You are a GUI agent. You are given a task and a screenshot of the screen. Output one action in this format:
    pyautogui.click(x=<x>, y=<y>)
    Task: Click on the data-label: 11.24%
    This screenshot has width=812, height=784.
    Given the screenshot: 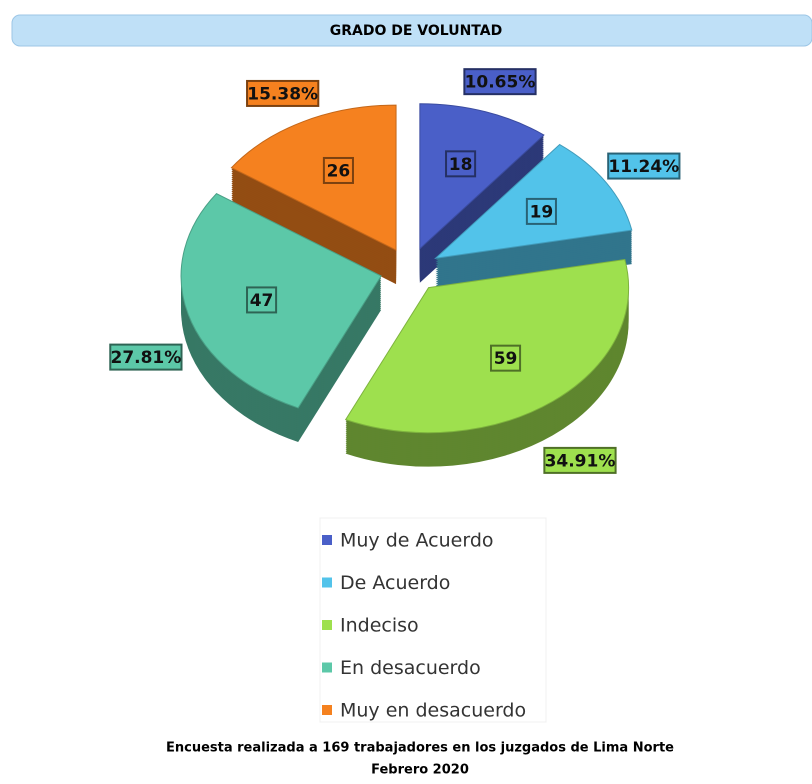 What is the action you would take?
    pyautogui.click(x=643, y=167)
    